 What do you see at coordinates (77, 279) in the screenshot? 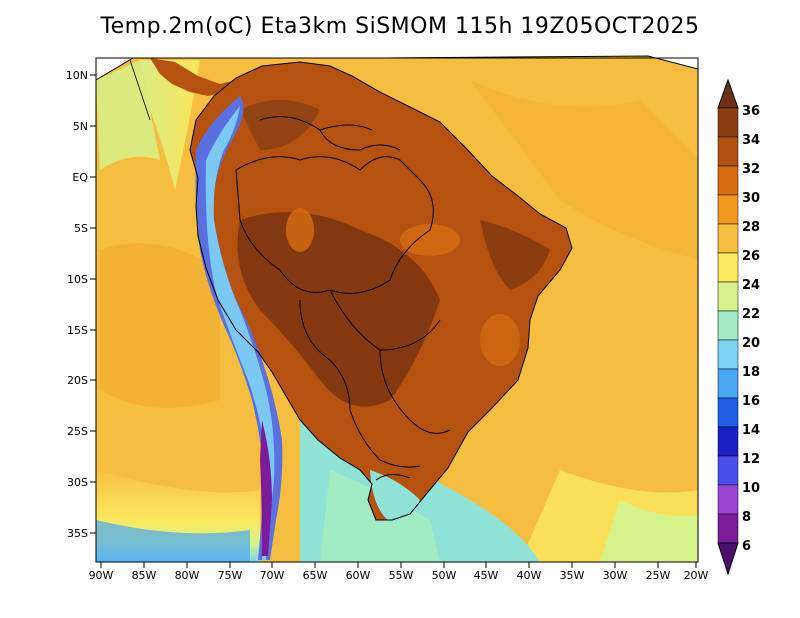
I see `lat-label: 10S` at bounding box center [77, 279].